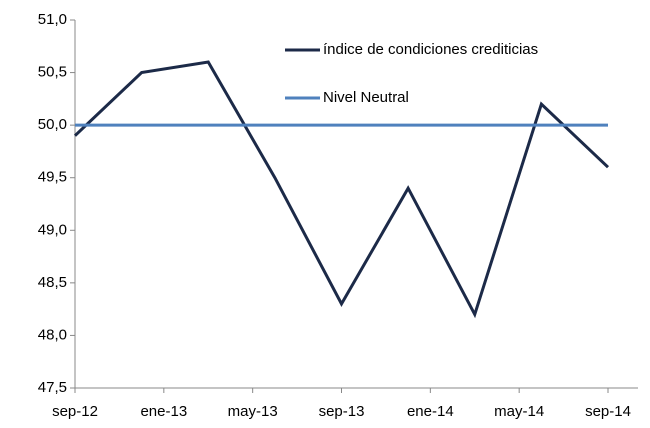  I want to click on legend-label: índice de condiciones crediticias, so click(430, 49).